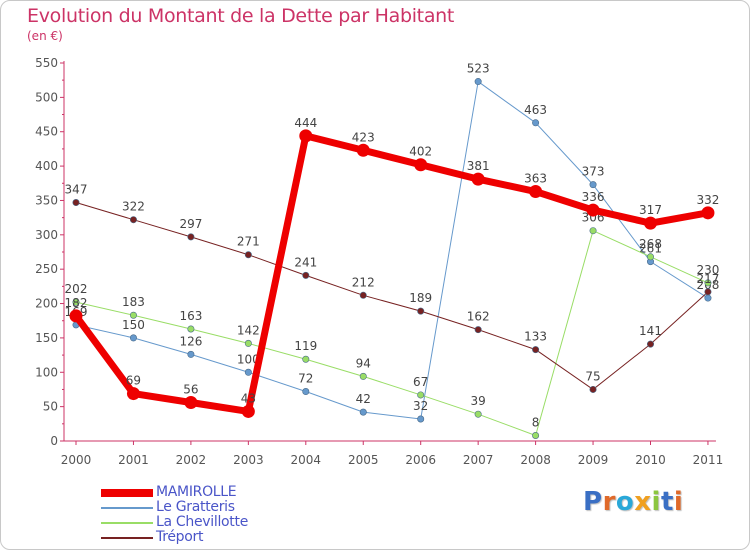  What do you see at coordinates (305, 262) in the screenshot?
I see `data-label: 241` at bounding box center [305, 262].